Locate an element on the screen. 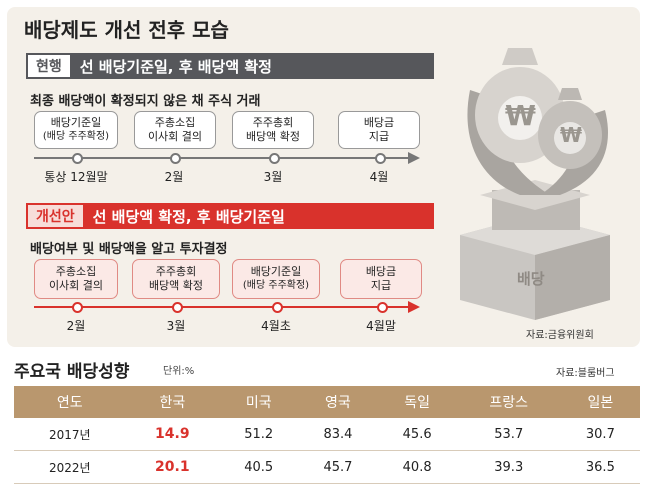  improved-step-1: 주총소집 이사회 결의 is located at coordinates (76, 279).